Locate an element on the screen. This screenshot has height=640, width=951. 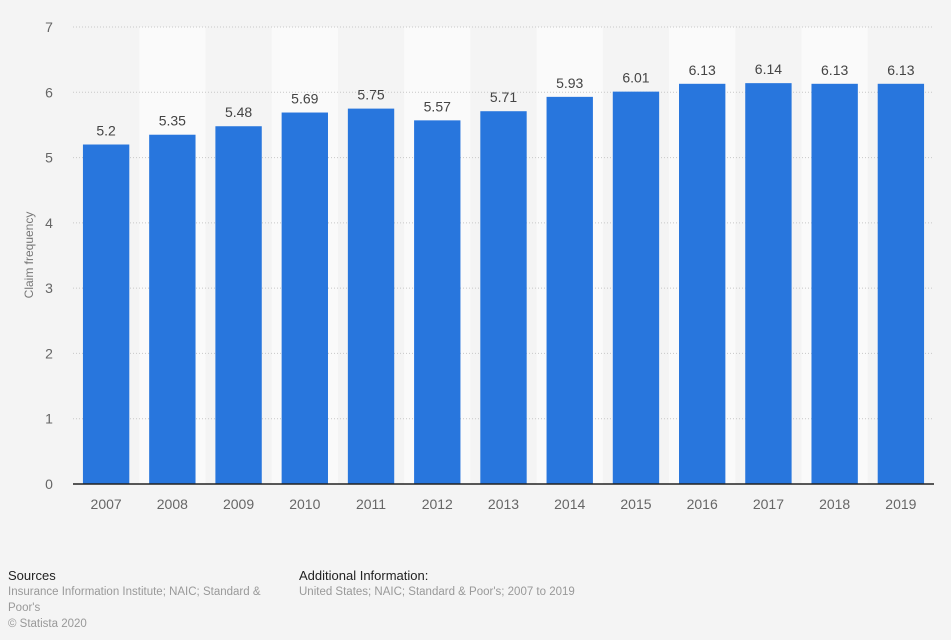
x-tick-label: 2017 is located at coordinates (768, 504).